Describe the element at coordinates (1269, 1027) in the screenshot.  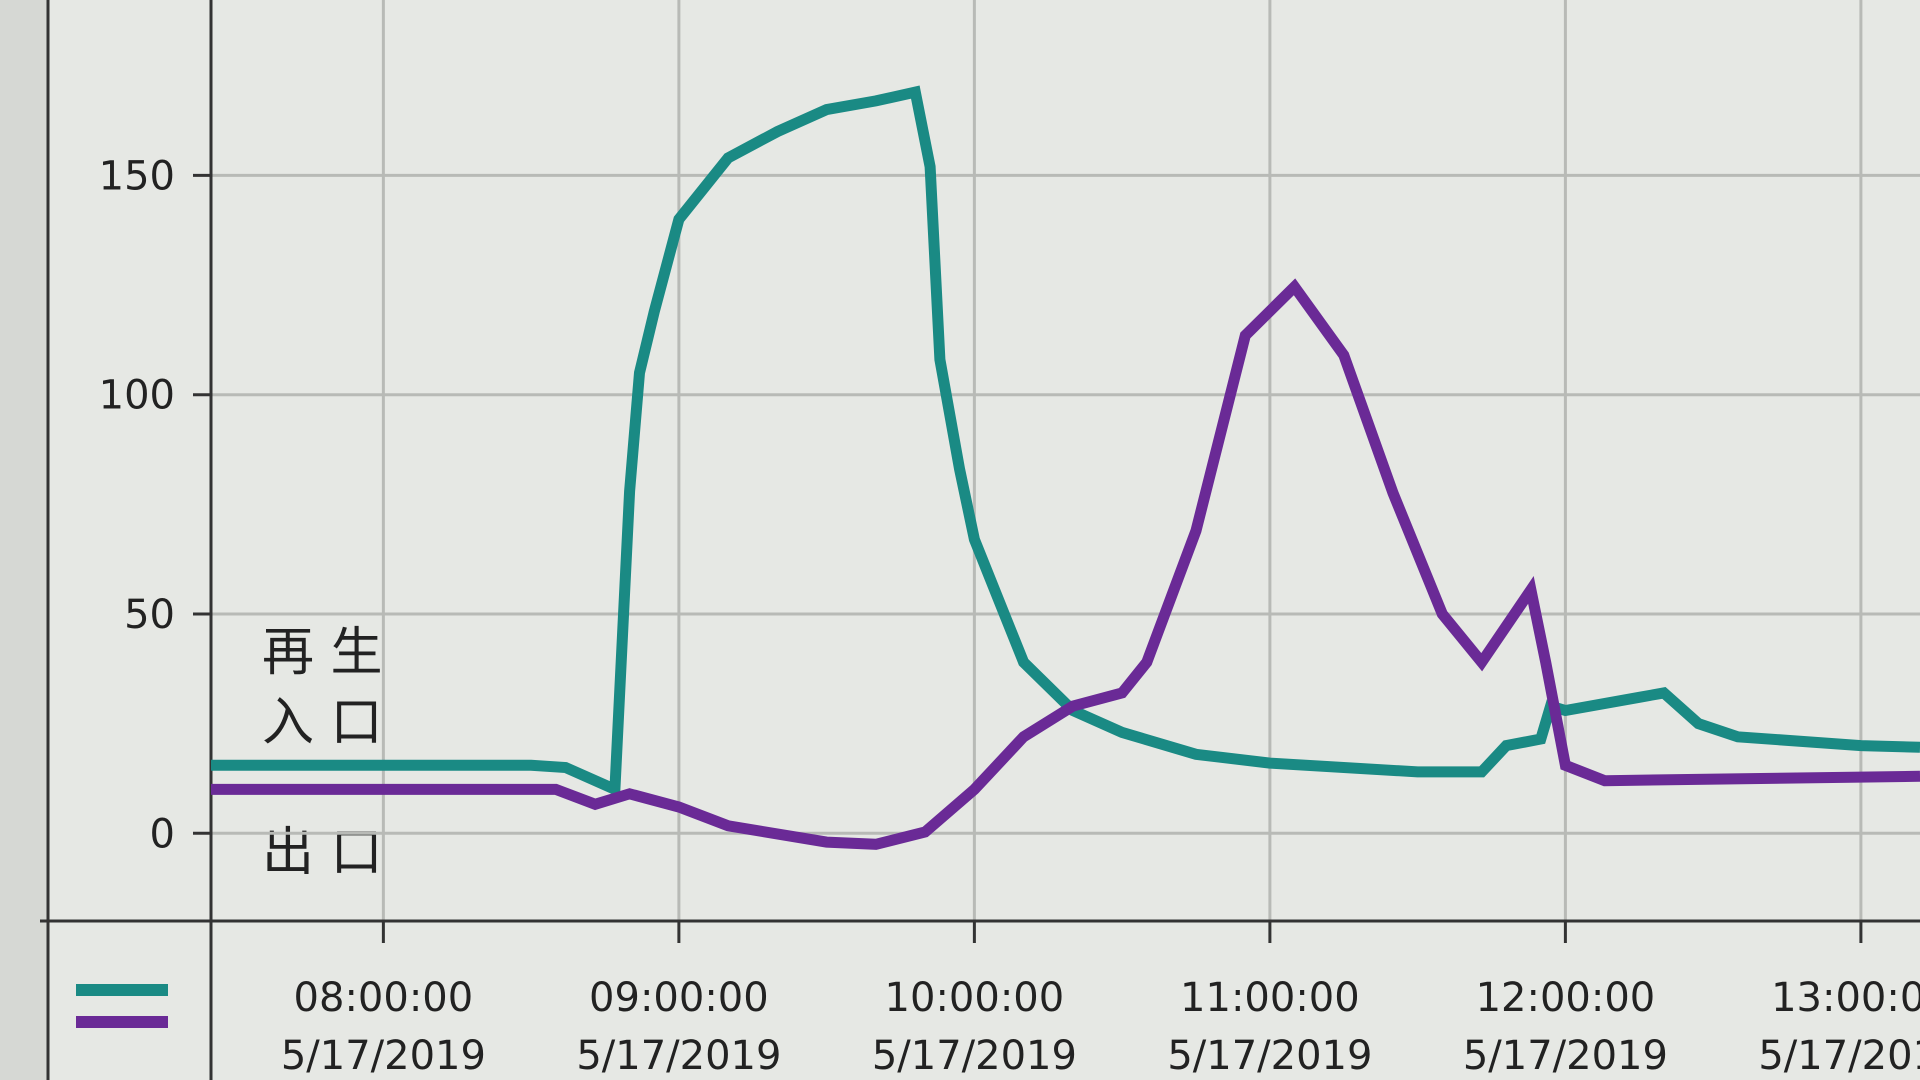
I see `x-tick-label: 11:00:00 5/17/2019` at that location.